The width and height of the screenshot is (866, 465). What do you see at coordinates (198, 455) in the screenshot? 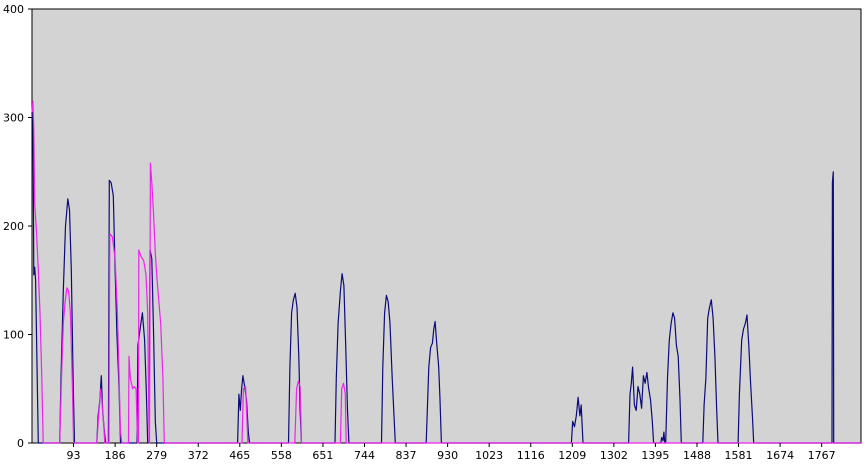
I see `x-tick-label: 372` at bounding box center [198, 455].